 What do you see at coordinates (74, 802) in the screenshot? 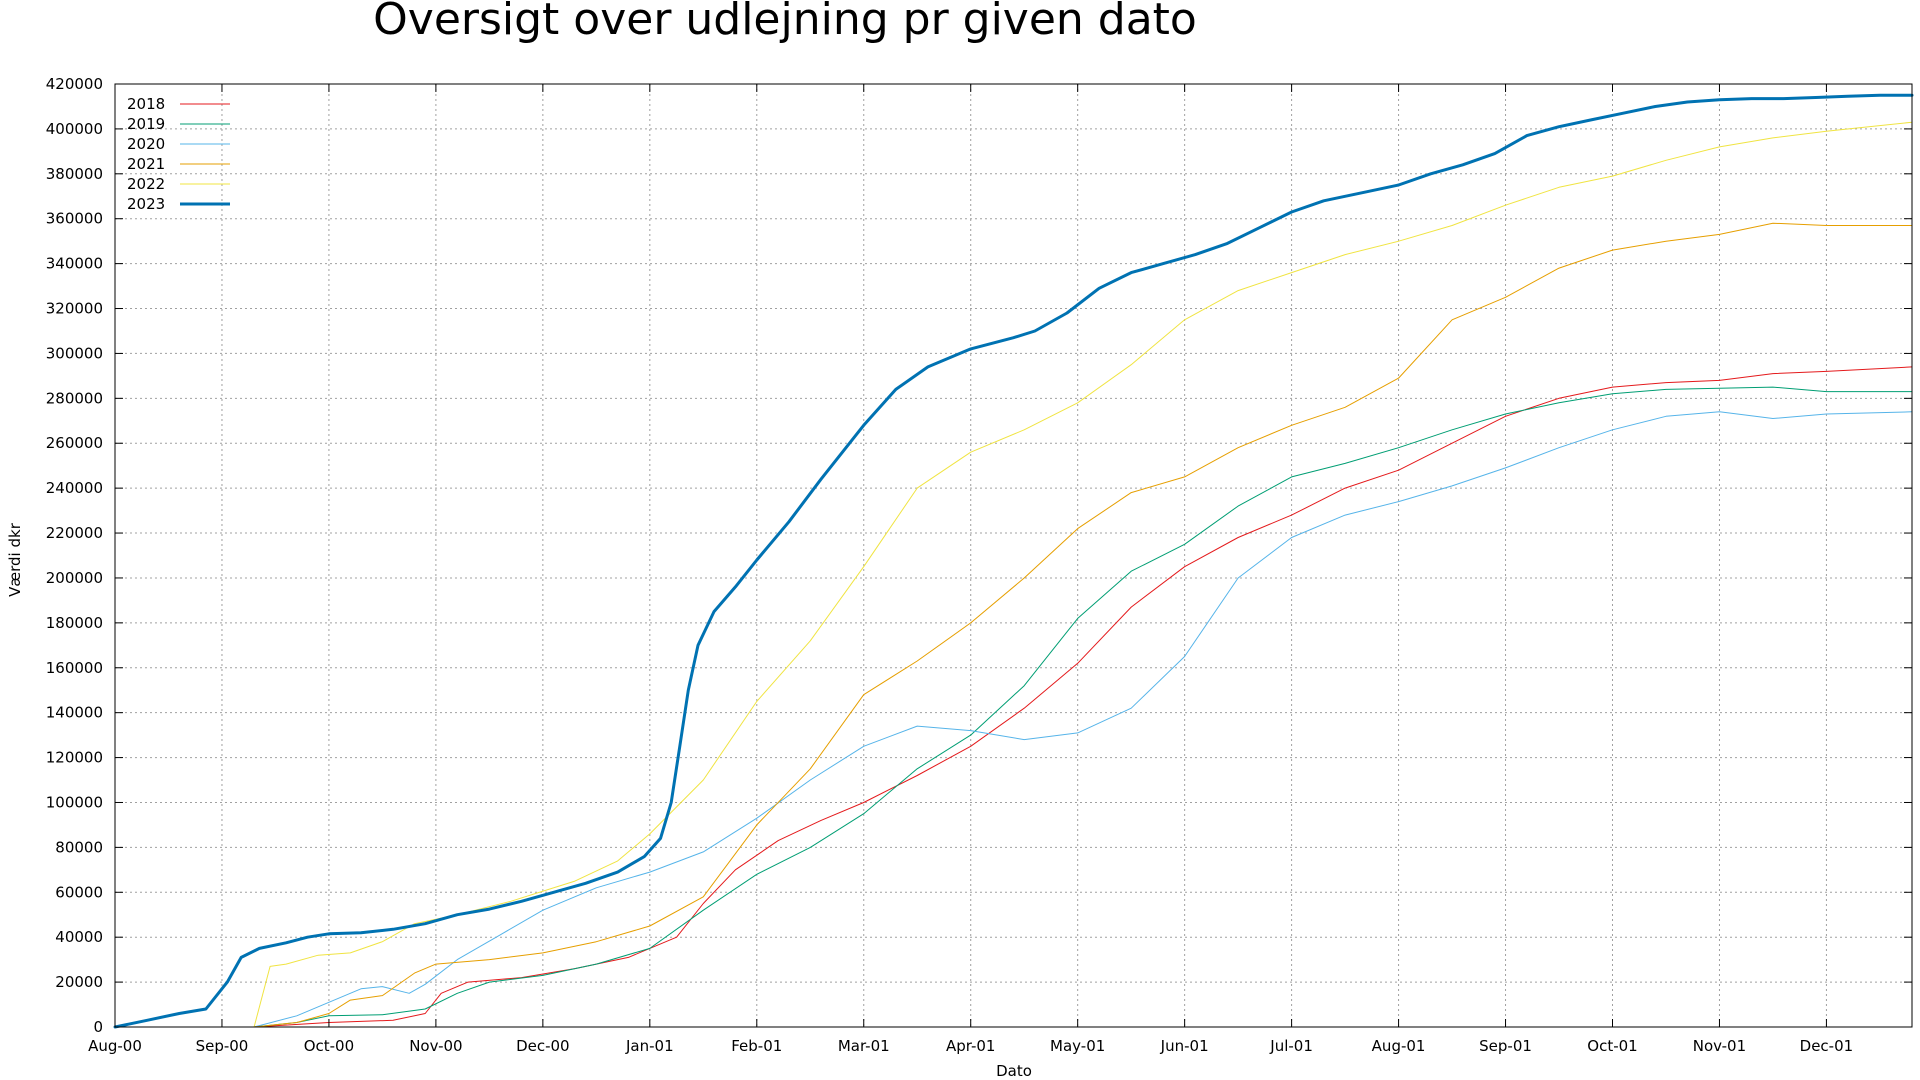
I see `y-tick-label: 100000` at bounding box center [74, 802].